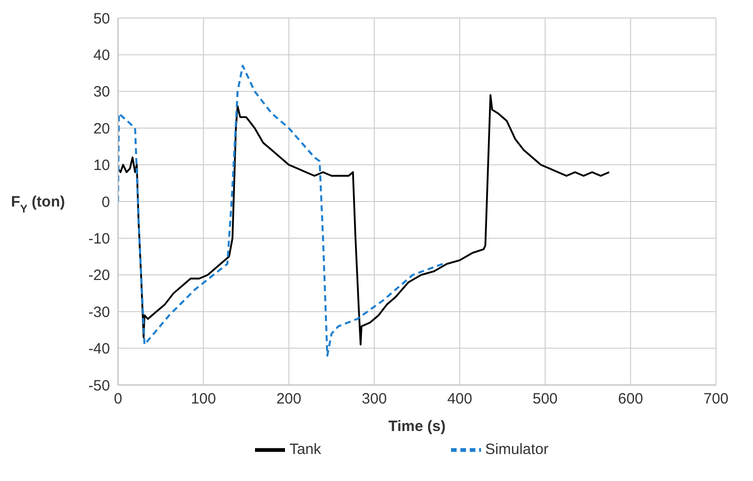 The image size is (753, 481). What do you see at coordinates (203, 399) in the screenshot?
I see `x-tick-label: 100` at bounding box center [203, 399].